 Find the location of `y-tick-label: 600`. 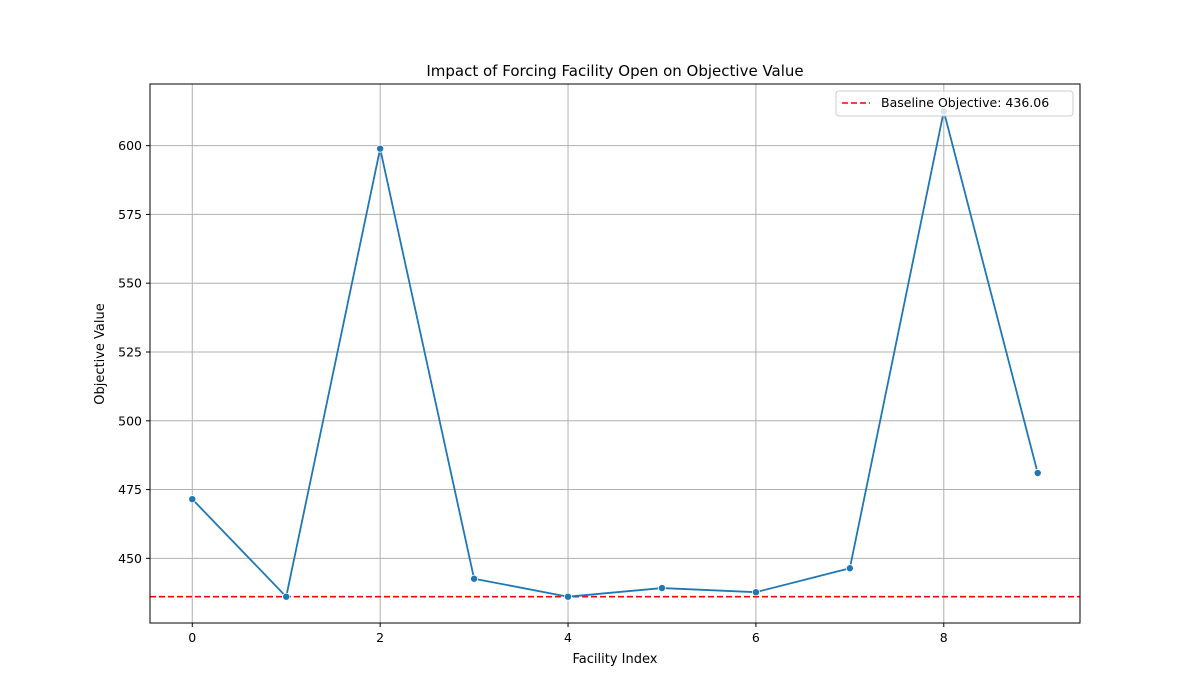

y-tick-label: 600 is located at coordinates (130, 145).